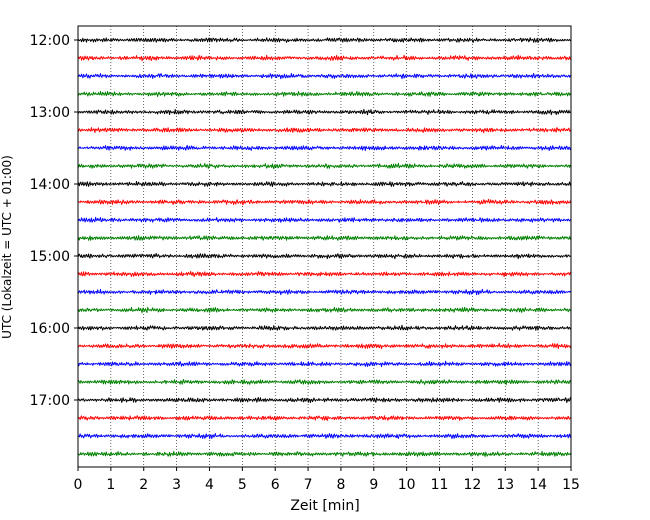 The image size is (650, 520). Describe the element at coordinates (176, 485) in the screenshot. I see `x-tick-label: 3` at that location.